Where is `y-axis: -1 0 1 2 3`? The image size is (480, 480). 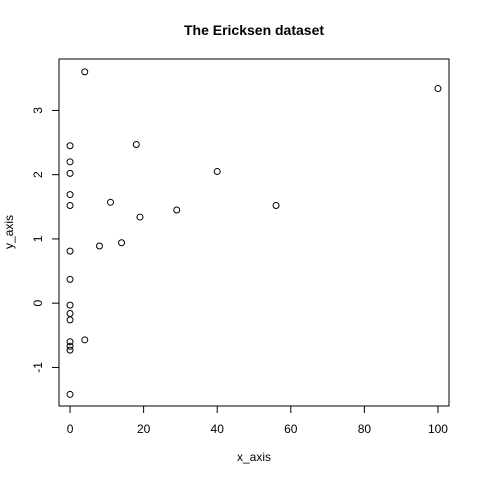 y-axis: -1 0 1 2 3 is located at coordinates (45, 240).